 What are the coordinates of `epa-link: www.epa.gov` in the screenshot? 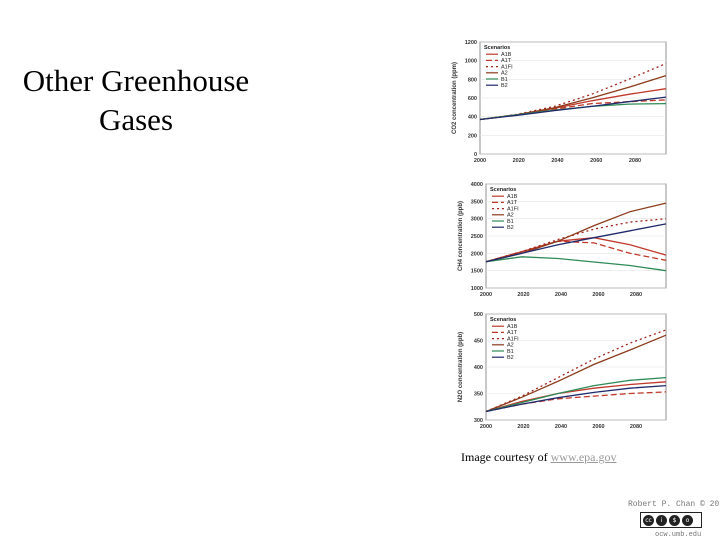 It's located at (583, 457).